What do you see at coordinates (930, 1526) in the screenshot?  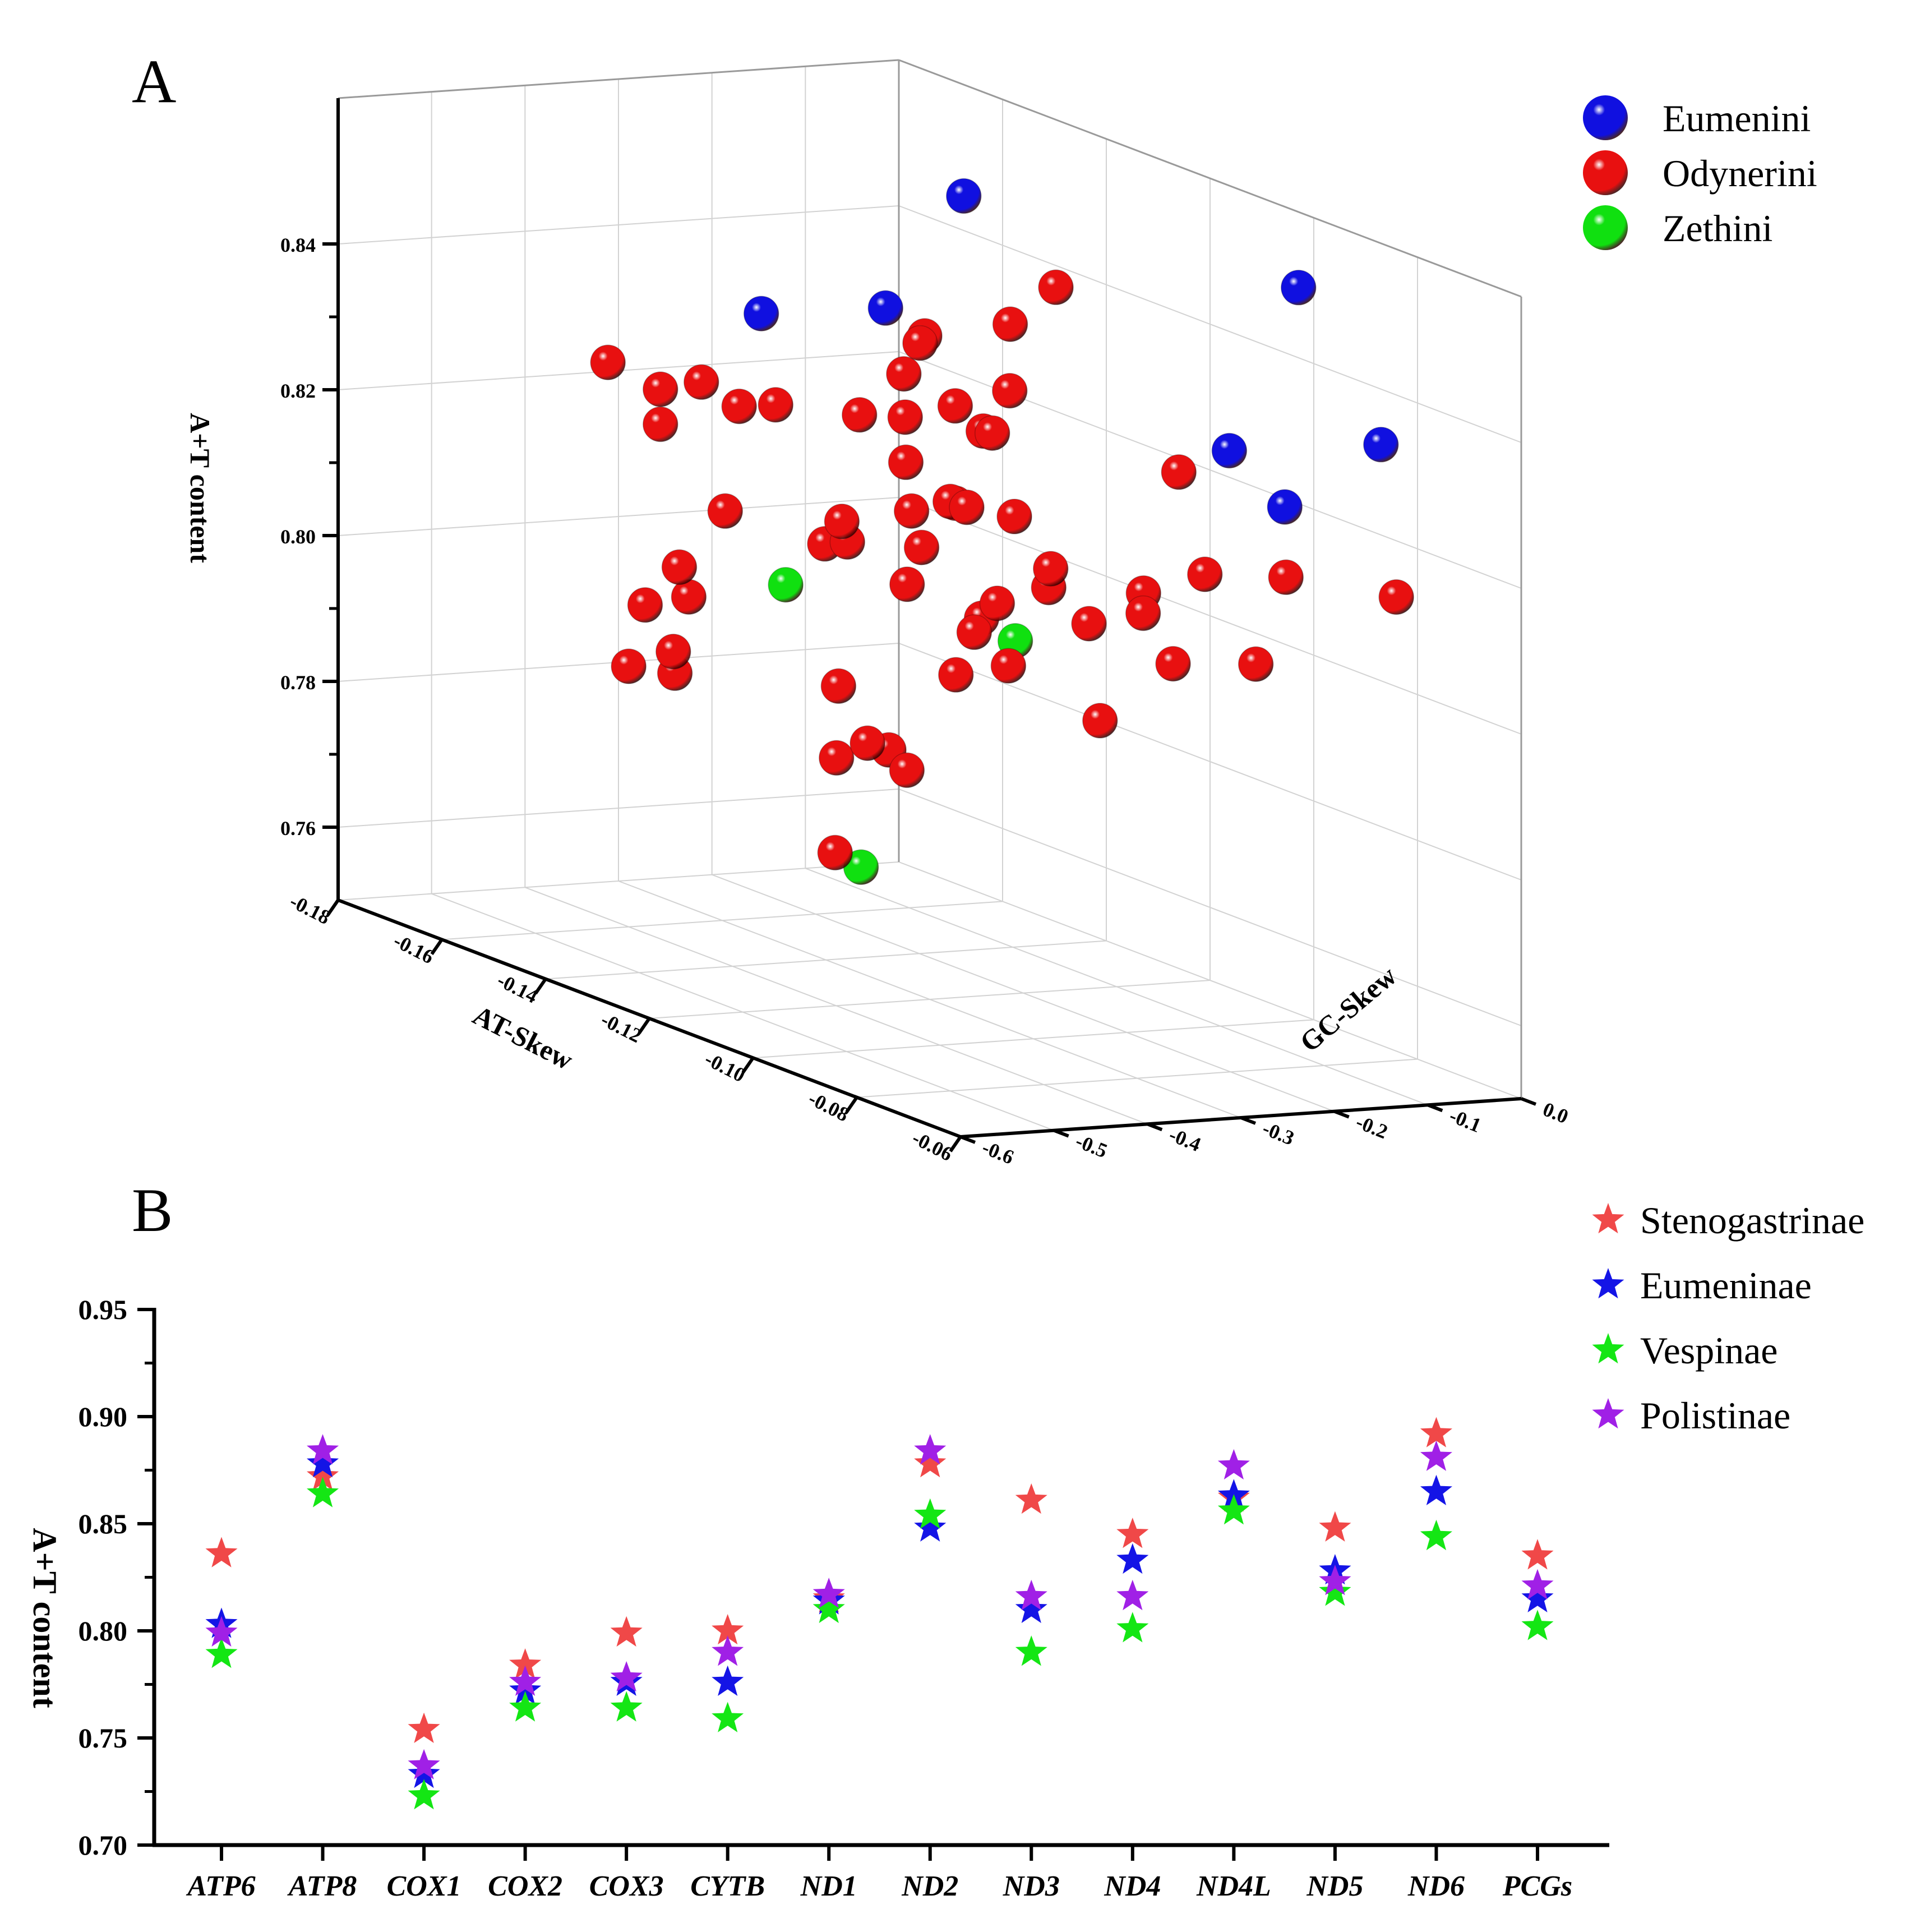 I see `star-eumeninae-nd2` at bounding box center [930, 1526].